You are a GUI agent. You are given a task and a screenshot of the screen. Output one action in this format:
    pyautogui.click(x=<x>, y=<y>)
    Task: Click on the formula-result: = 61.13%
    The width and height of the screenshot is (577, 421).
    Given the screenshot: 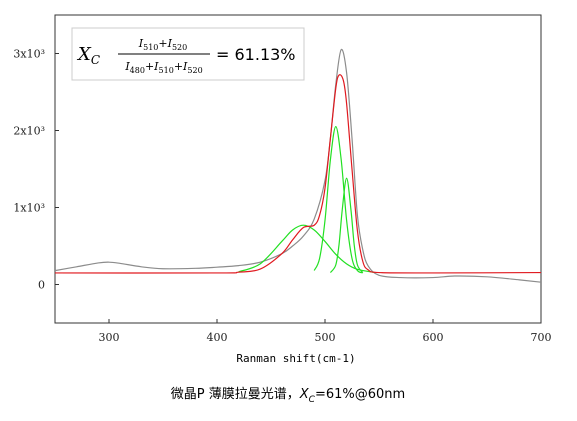 What is the action you would take?
    pyautogui.click(x=256, y=54)
    